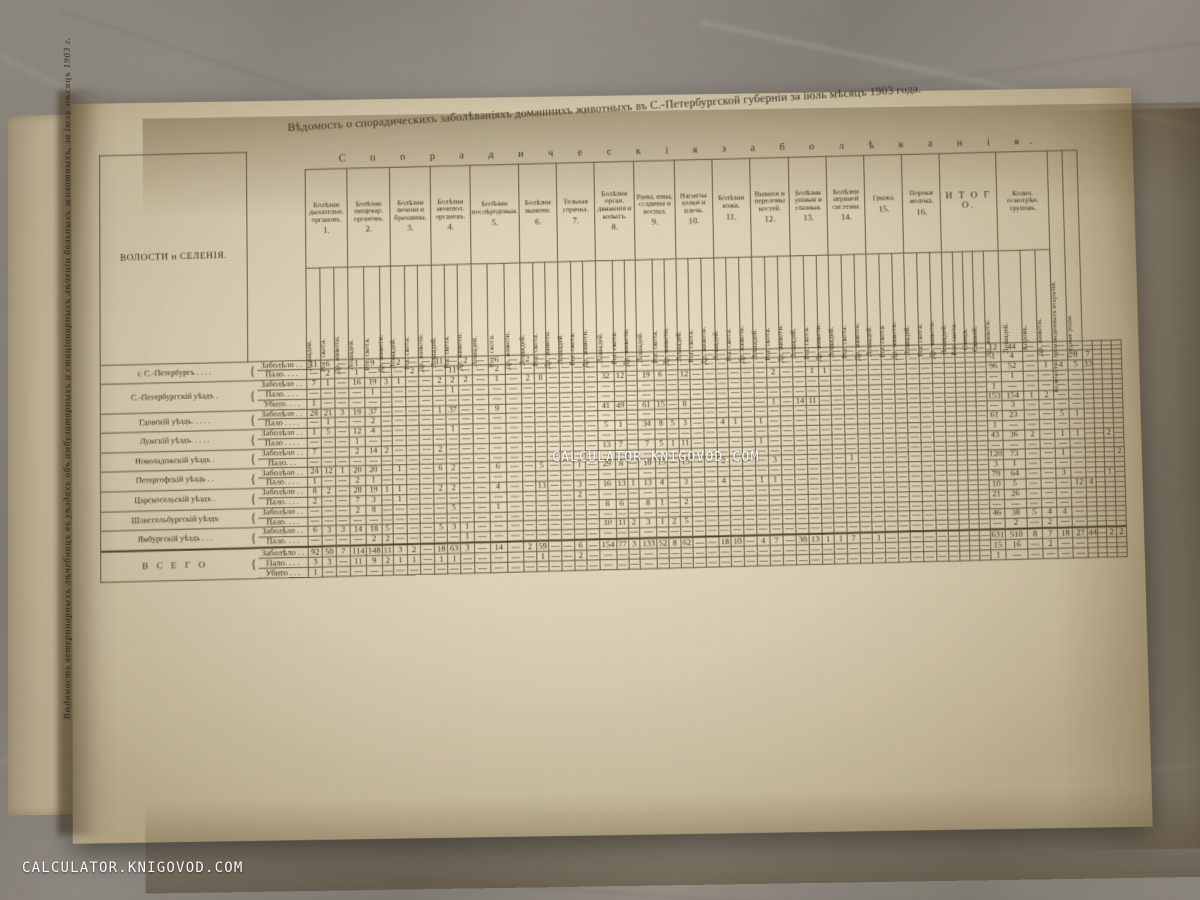 This screenshot has width=1200, height=900. I want to click on cell-disease-8-2: 6, so click(621, 503).